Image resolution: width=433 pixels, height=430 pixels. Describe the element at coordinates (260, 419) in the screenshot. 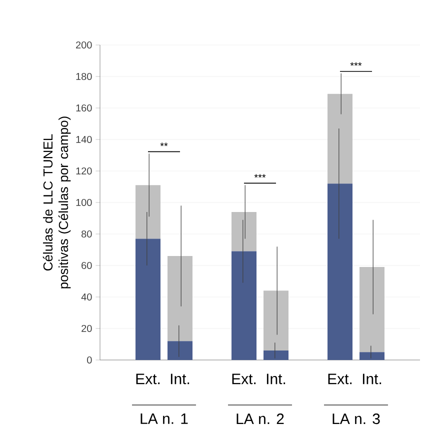

I see `text: LA n. 2` at that location.